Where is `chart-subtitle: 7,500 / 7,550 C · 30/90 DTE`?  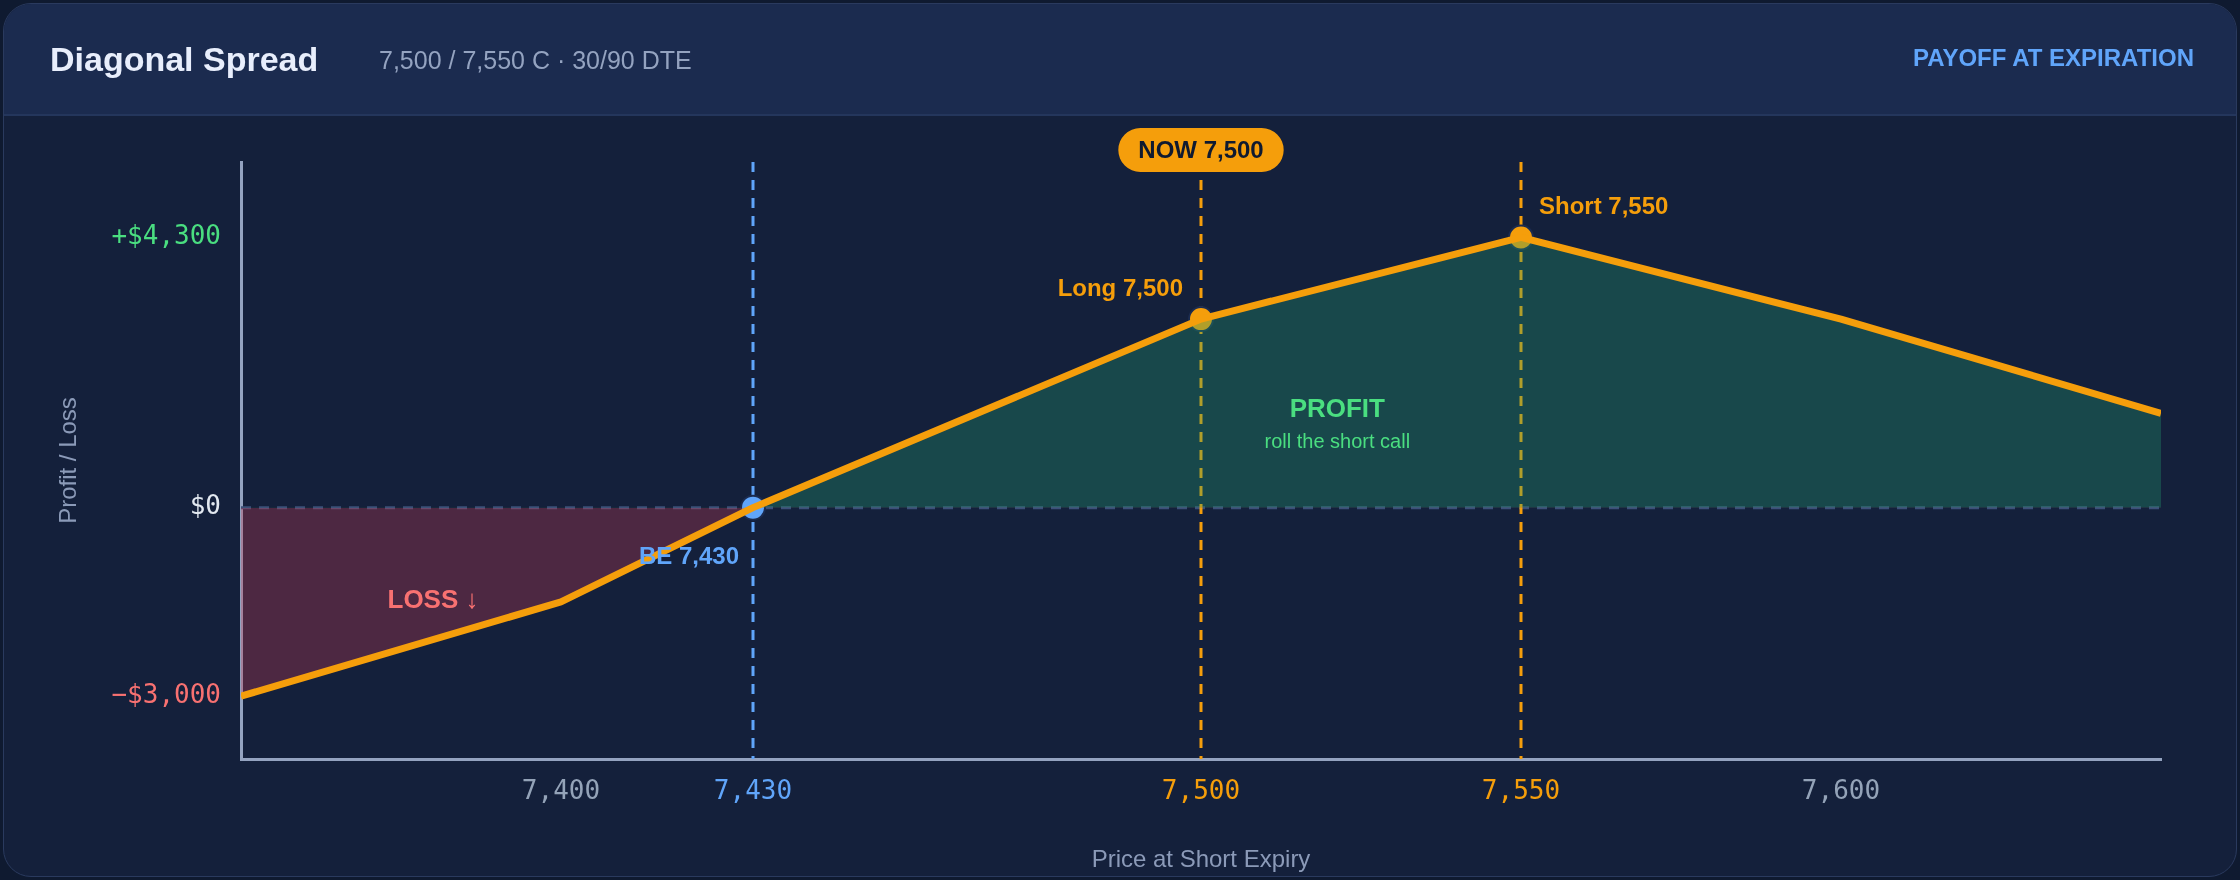 chart-subtitle: 7,500 / 7,550 C · 30/90 DTE is located at coordinates (535, 60).